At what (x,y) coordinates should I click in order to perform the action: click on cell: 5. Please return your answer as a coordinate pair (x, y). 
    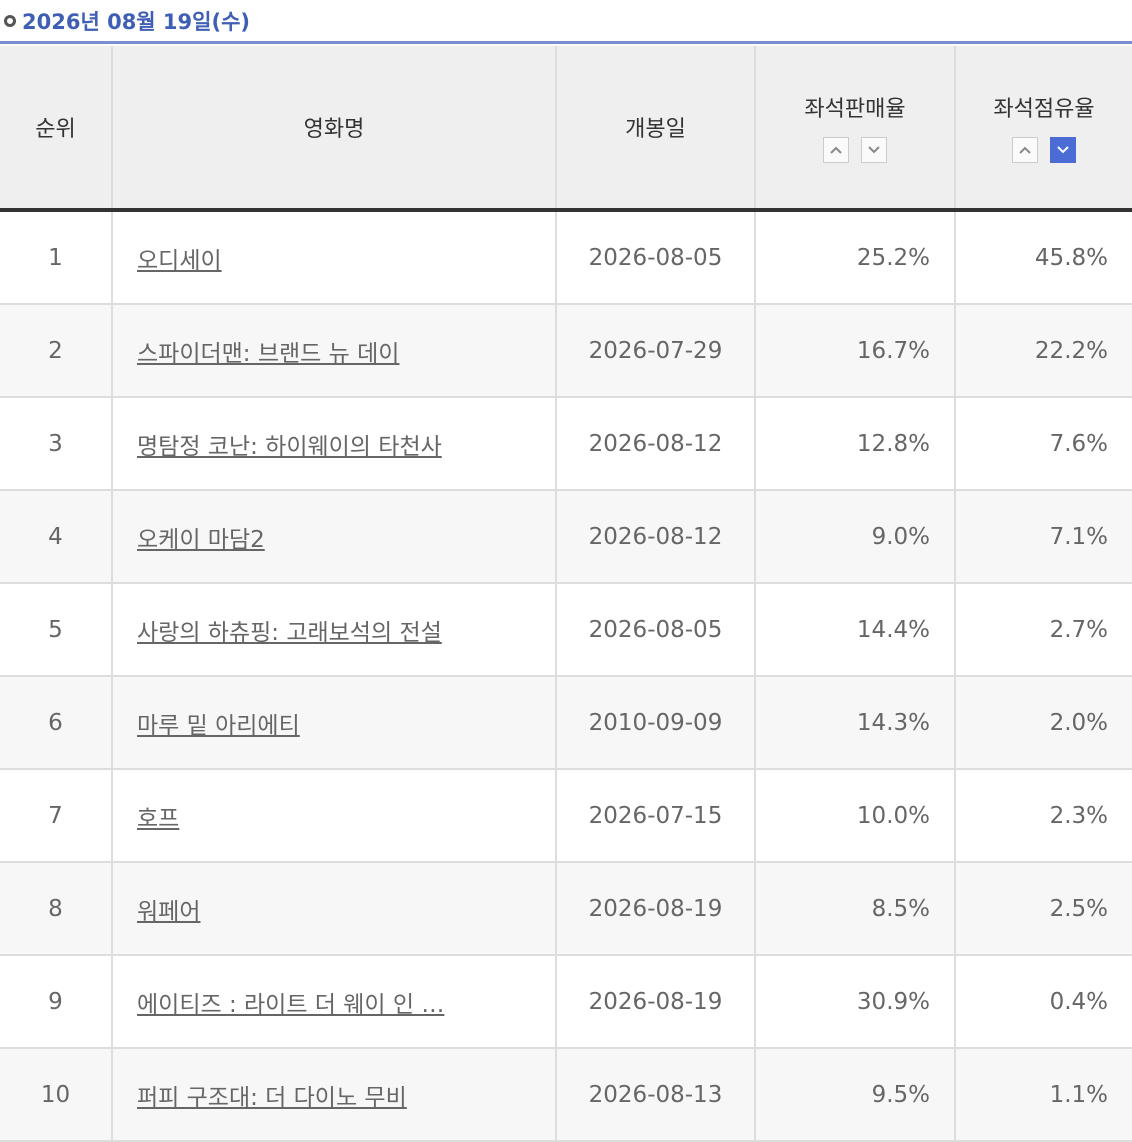
    Looking at the image, I should click on (56, 630).